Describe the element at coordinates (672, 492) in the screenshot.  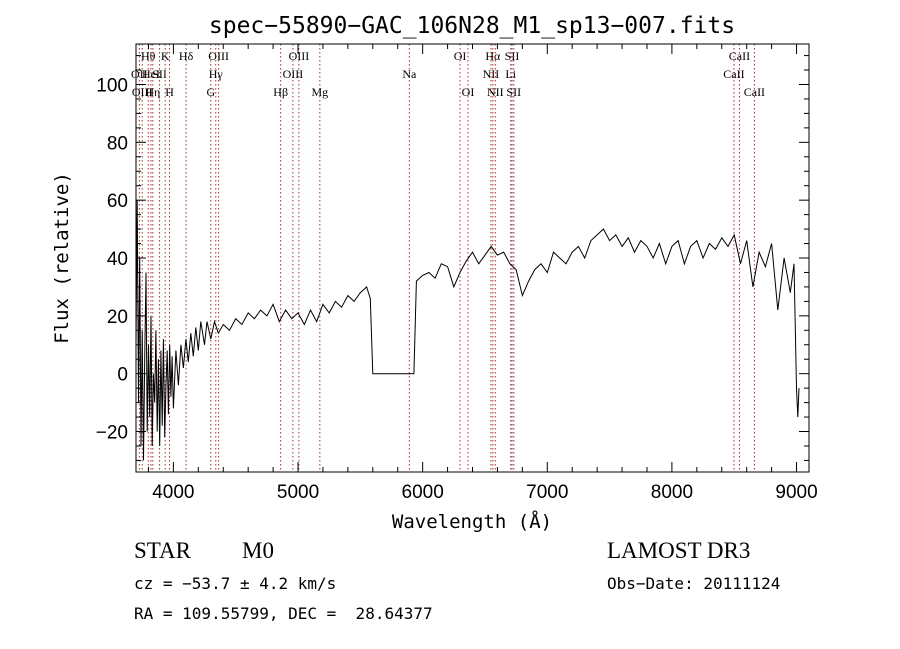
I see `x-tick-label-4: 8000` at that location.